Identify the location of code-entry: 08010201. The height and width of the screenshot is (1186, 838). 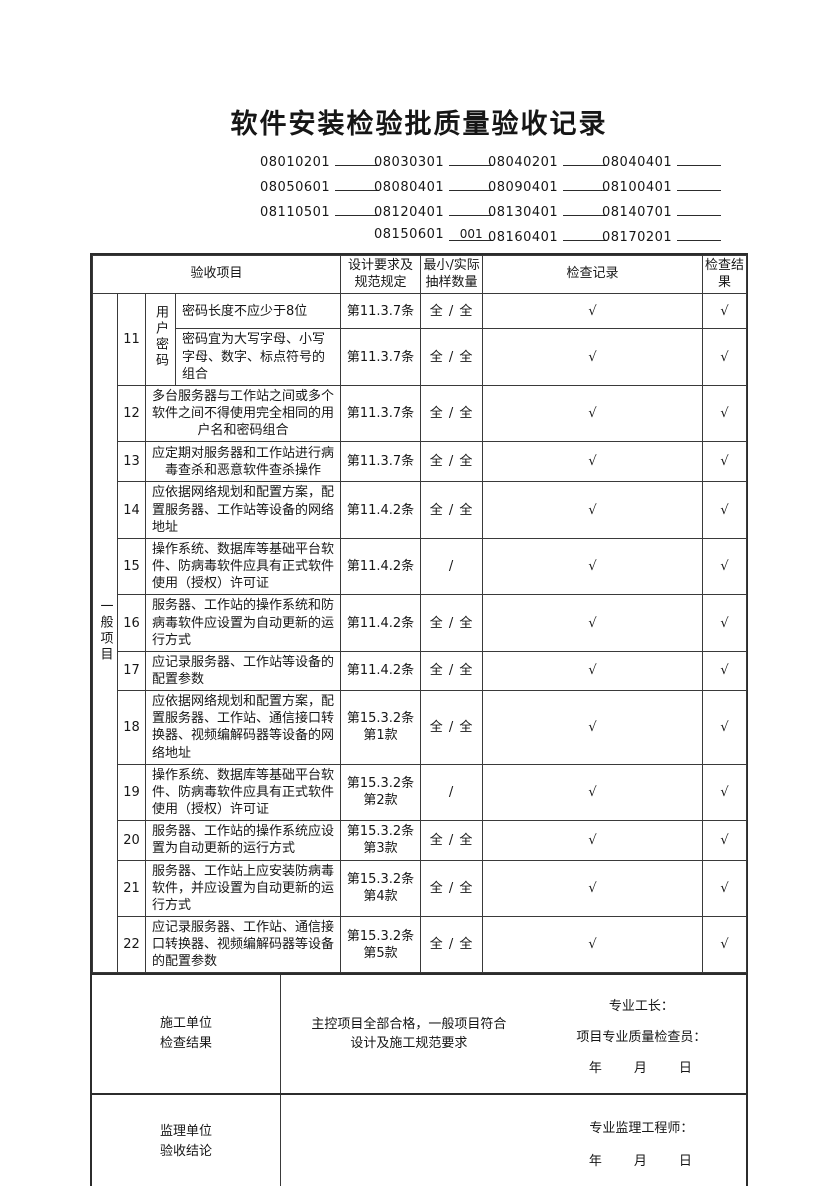
(320, 161).